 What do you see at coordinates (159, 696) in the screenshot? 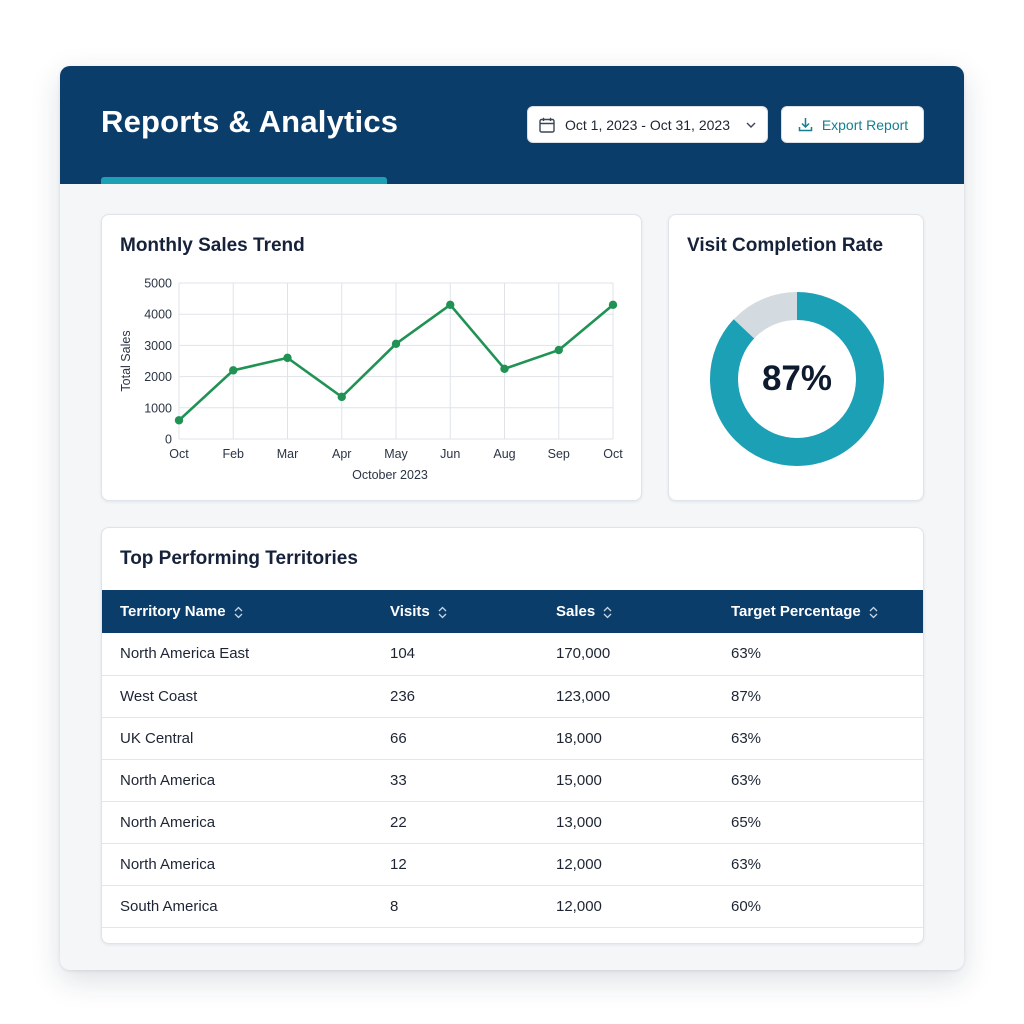
I see `territory-name-cell: West Coast` at bounding box center [159, 696].